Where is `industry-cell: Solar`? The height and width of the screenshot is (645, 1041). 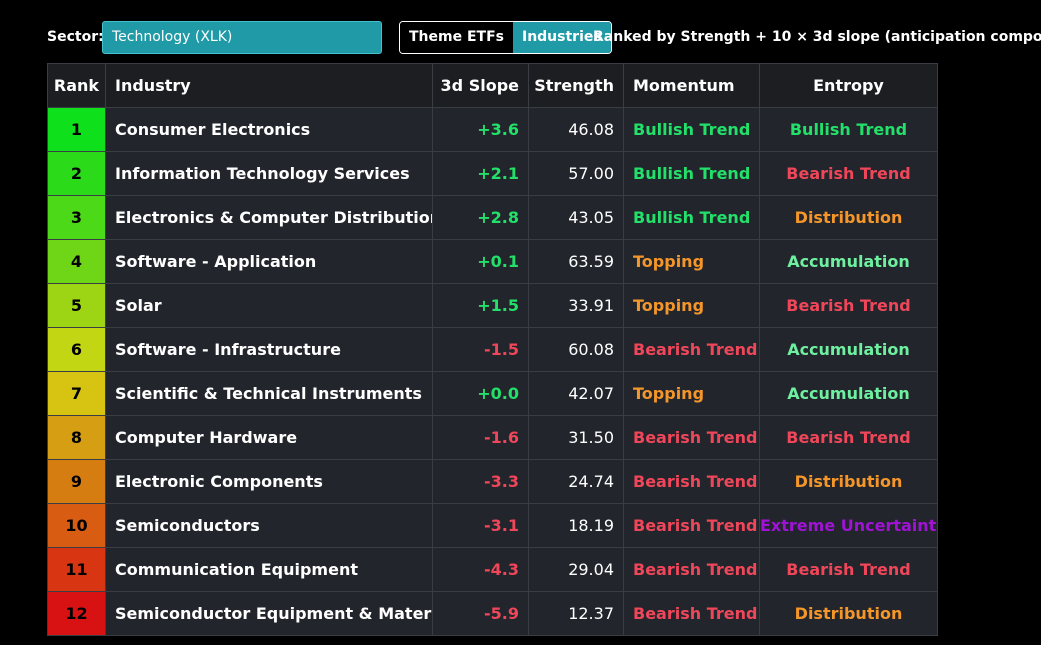
industry-cell: Solar is located at coordinates (269, 305).